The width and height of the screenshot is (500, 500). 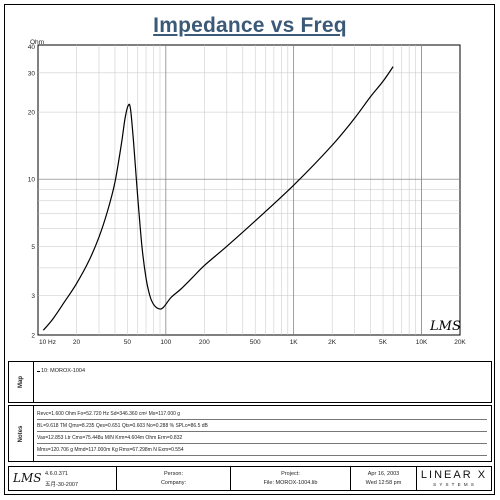 I want to click on y-tick-label: 2, so click(x=33, y=336).